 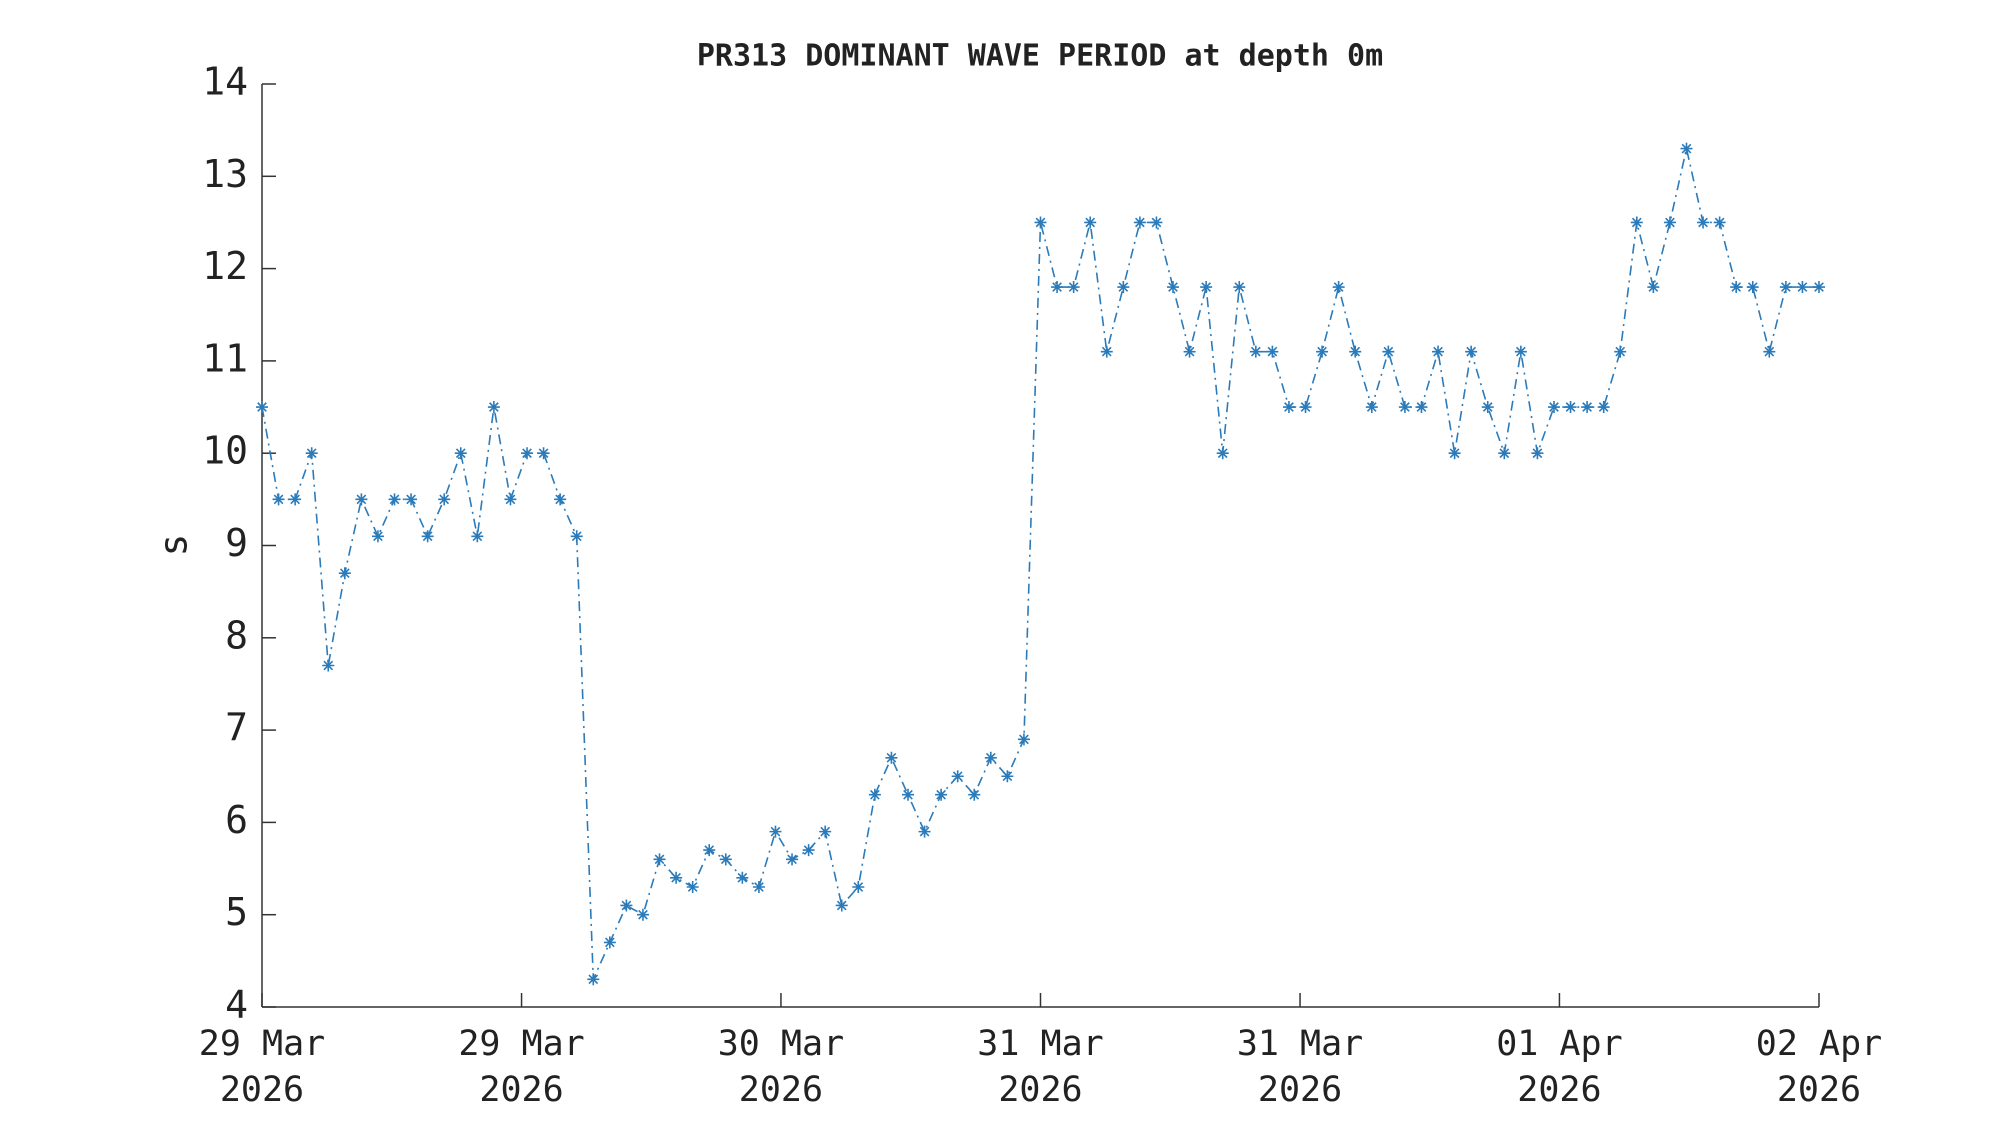 What do you see at coordinates (236, 635) in the screenshot?
I see `y-tick-label: 8` at bounding box center [236, 635].